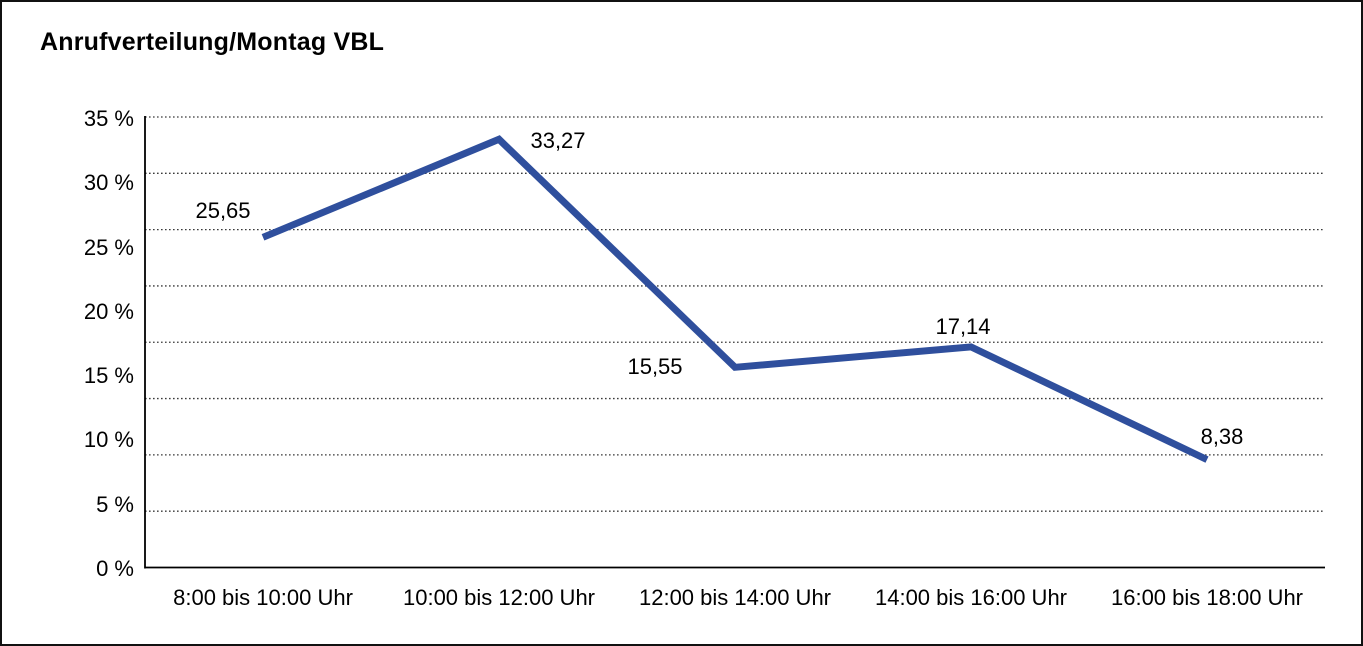 The width and height of the screenshot is (1363, 646). What do you see at coordinates (108, 376) in the screenshot?
I see `y-axis-tick-label: 15 %` at bounding box center [108, 376].